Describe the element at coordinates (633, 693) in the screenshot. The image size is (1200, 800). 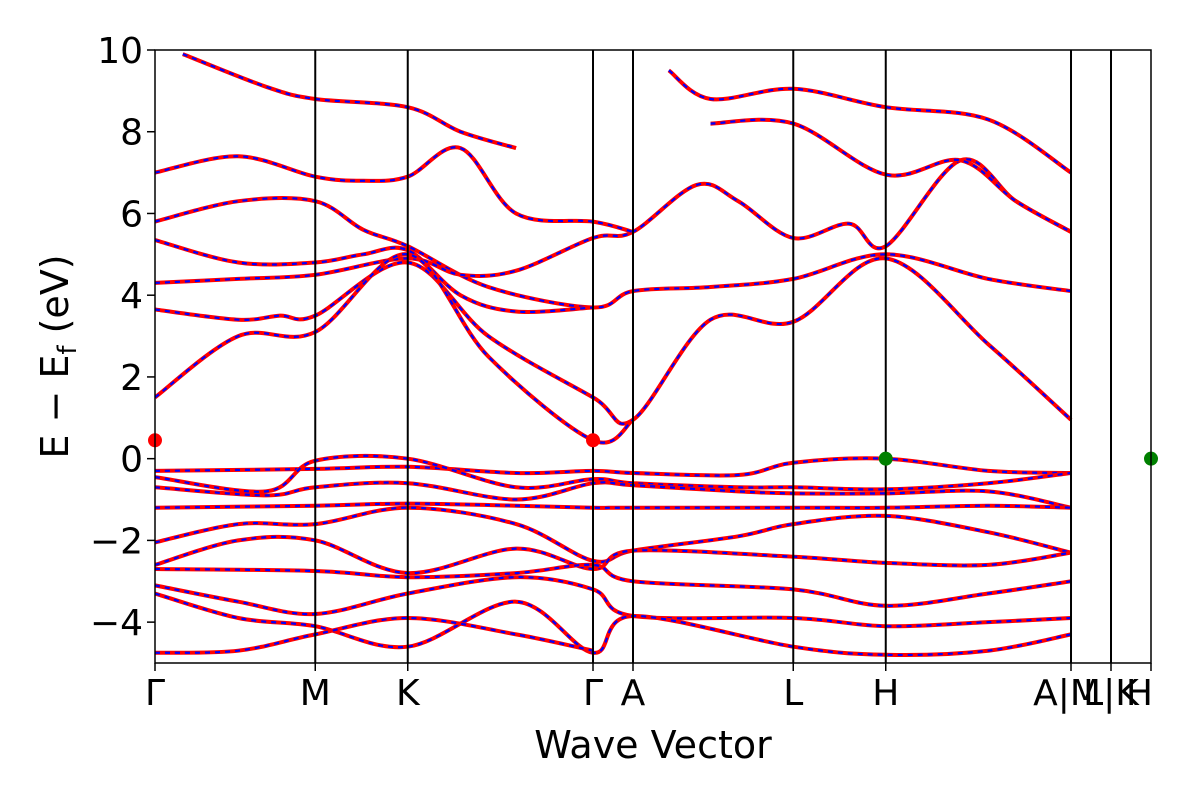
I see `x-tick-label: A` at that location.